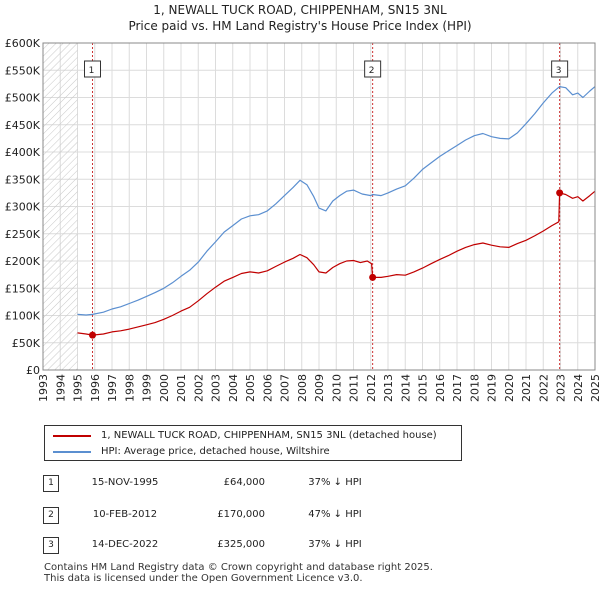 The width and height of the screenshot is (600, 590). Describe the element at coordinates (241, 544) in the screenshot. I see `transaction-price: £325,000` at that location.